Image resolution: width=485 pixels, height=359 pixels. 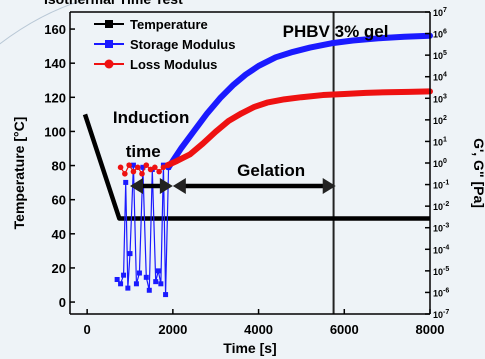 What do you see at coordinates (55, 97) in the screenshot?
I see `y-left-tick-label: 120` at bounding box center [55, 97].